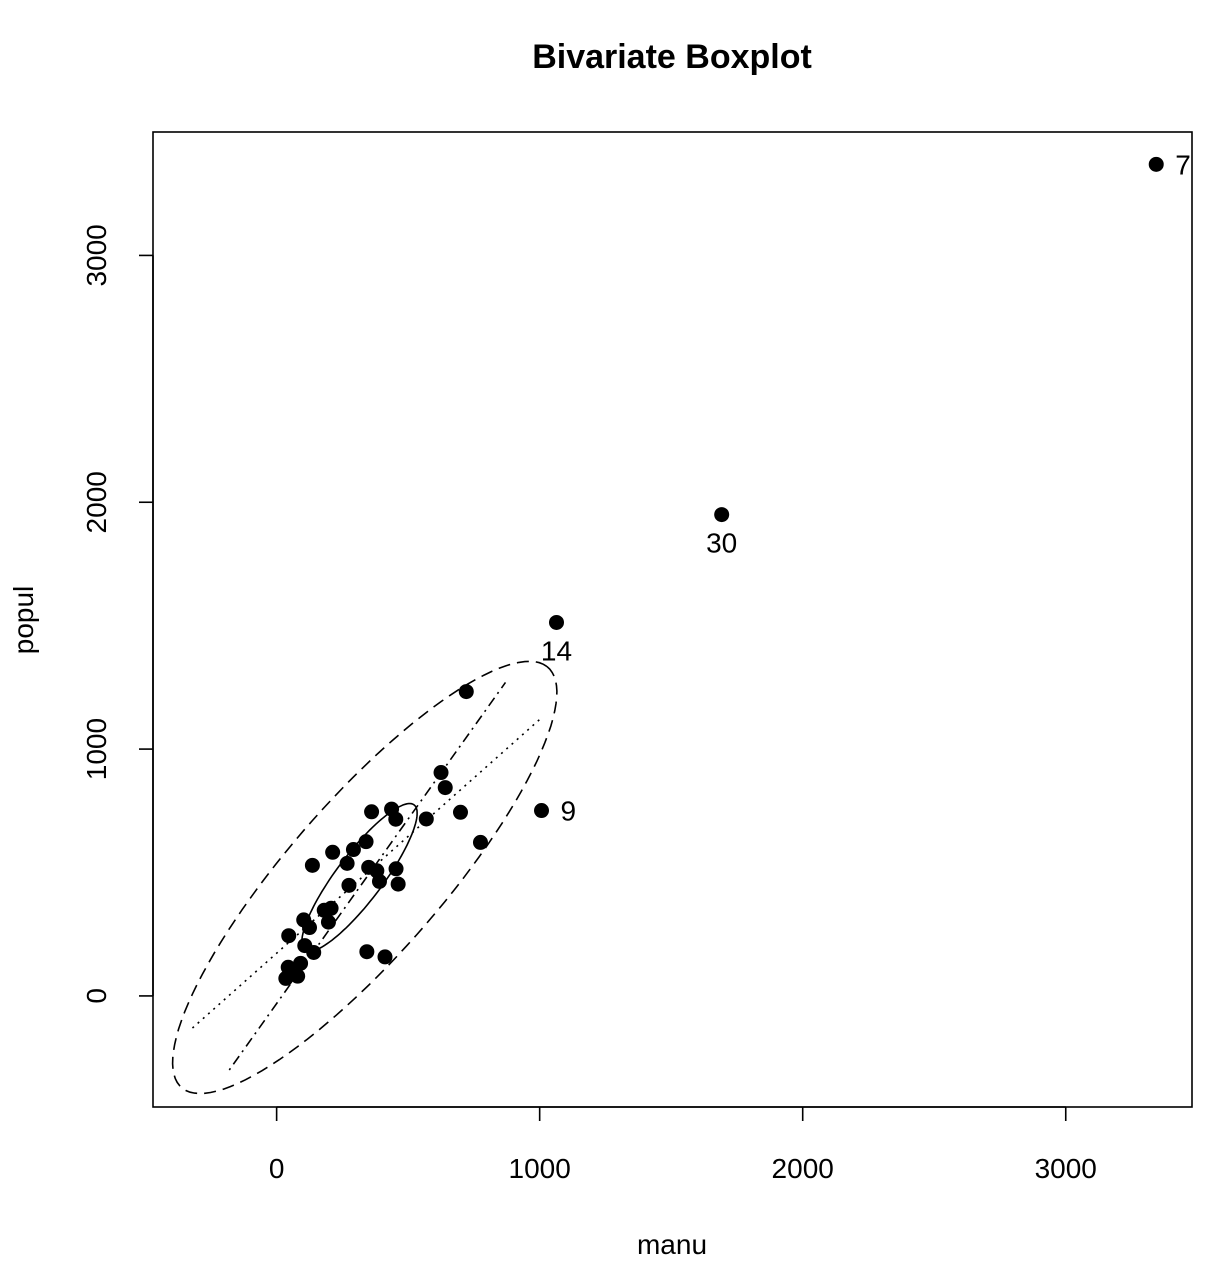 Image resolution: width=1214 pixels, height=1288 pixels. I want to click on point-label: 30, so click(721, 543).